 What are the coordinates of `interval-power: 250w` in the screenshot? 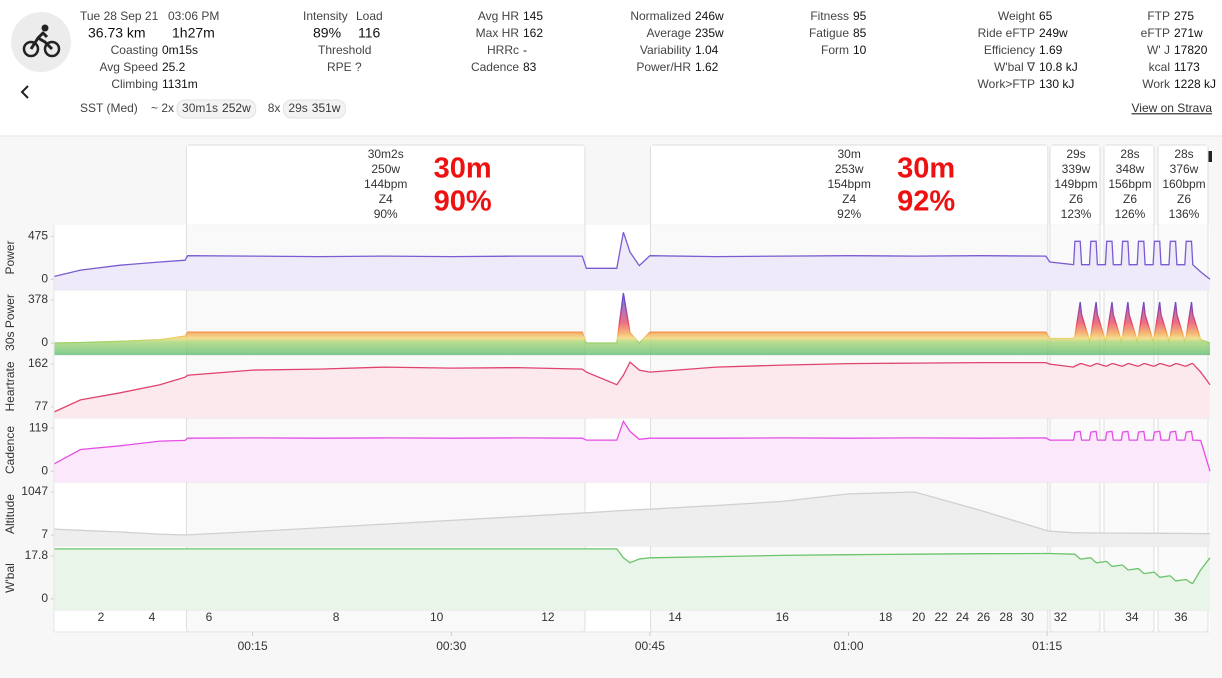 It's located at (385, 169).